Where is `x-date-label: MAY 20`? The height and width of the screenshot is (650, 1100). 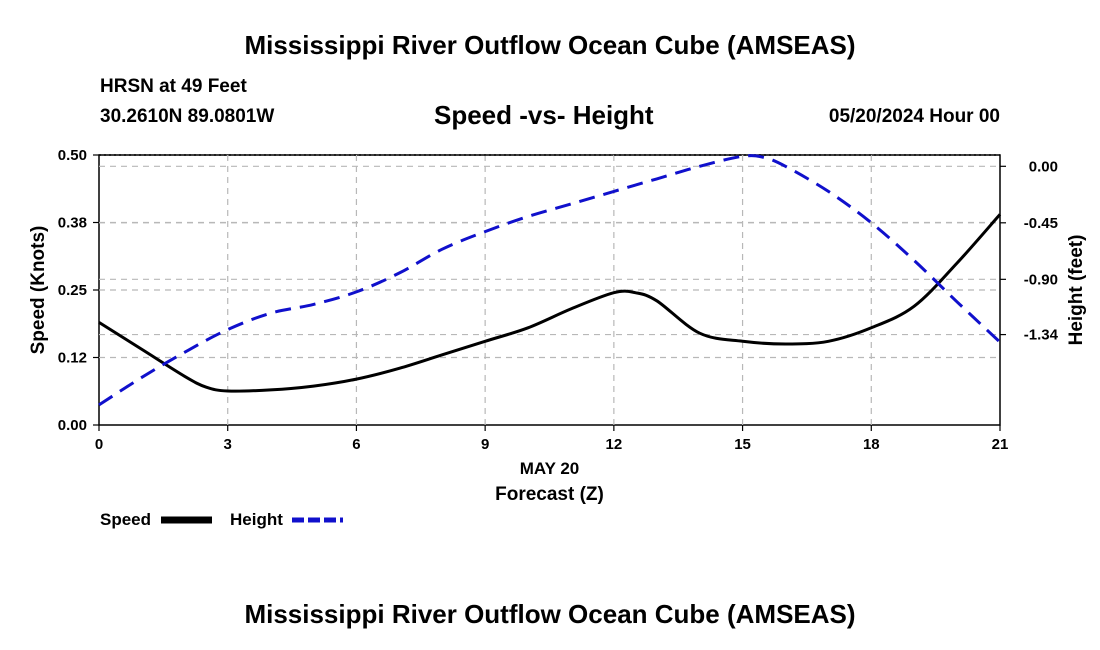
x-date-label: MAY 20 is located at coordinates (550, 468).